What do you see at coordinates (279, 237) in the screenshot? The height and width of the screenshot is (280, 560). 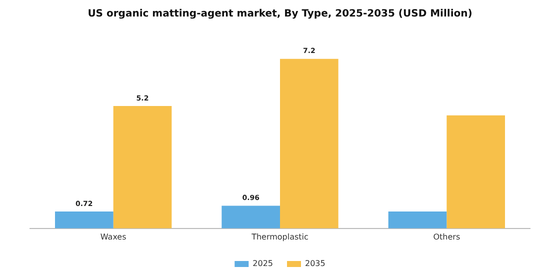 I see `x-tick-label: Thermoplastic` at bounding box center [279, 237].